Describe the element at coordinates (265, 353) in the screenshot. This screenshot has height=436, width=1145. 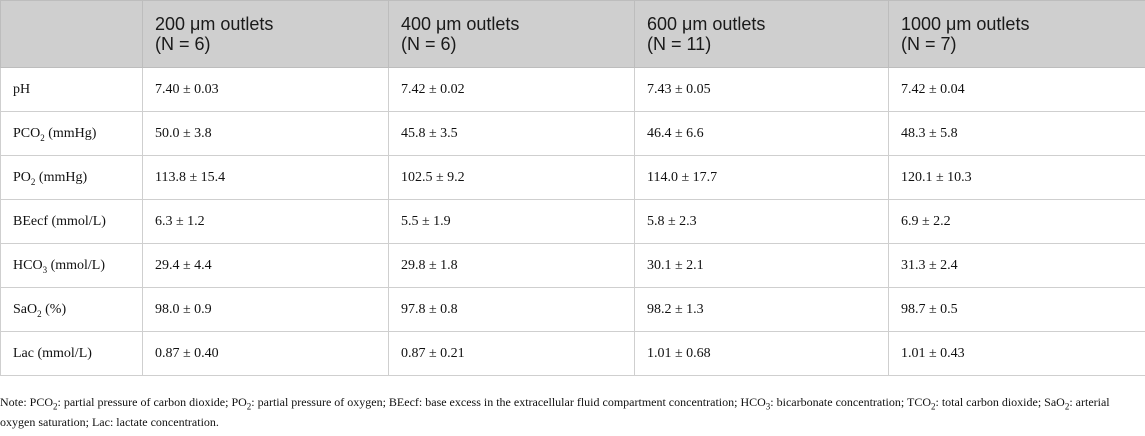
I see `table-cell: 0.87 ± 0.40` at that location.